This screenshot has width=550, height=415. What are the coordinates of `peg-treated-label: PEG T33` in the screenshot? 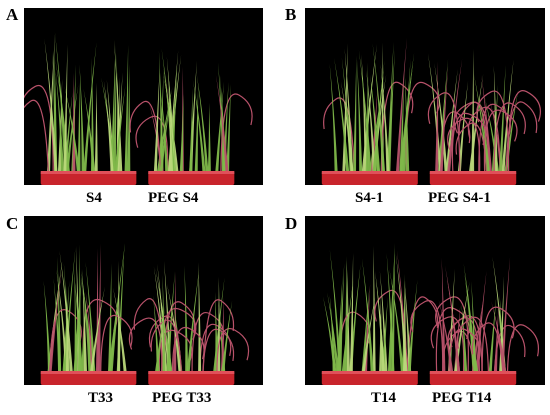 It's located at (182, 398).